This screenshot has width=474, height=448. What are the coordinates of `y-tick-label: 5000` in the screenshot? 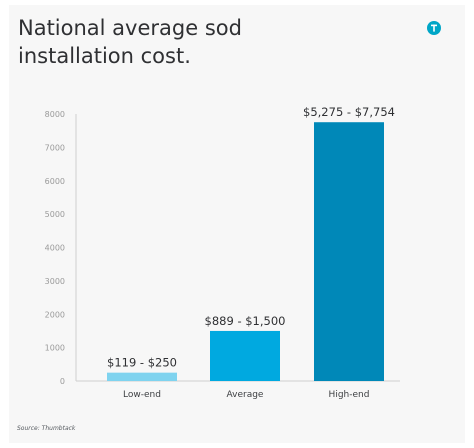 It's located at (55, 214).